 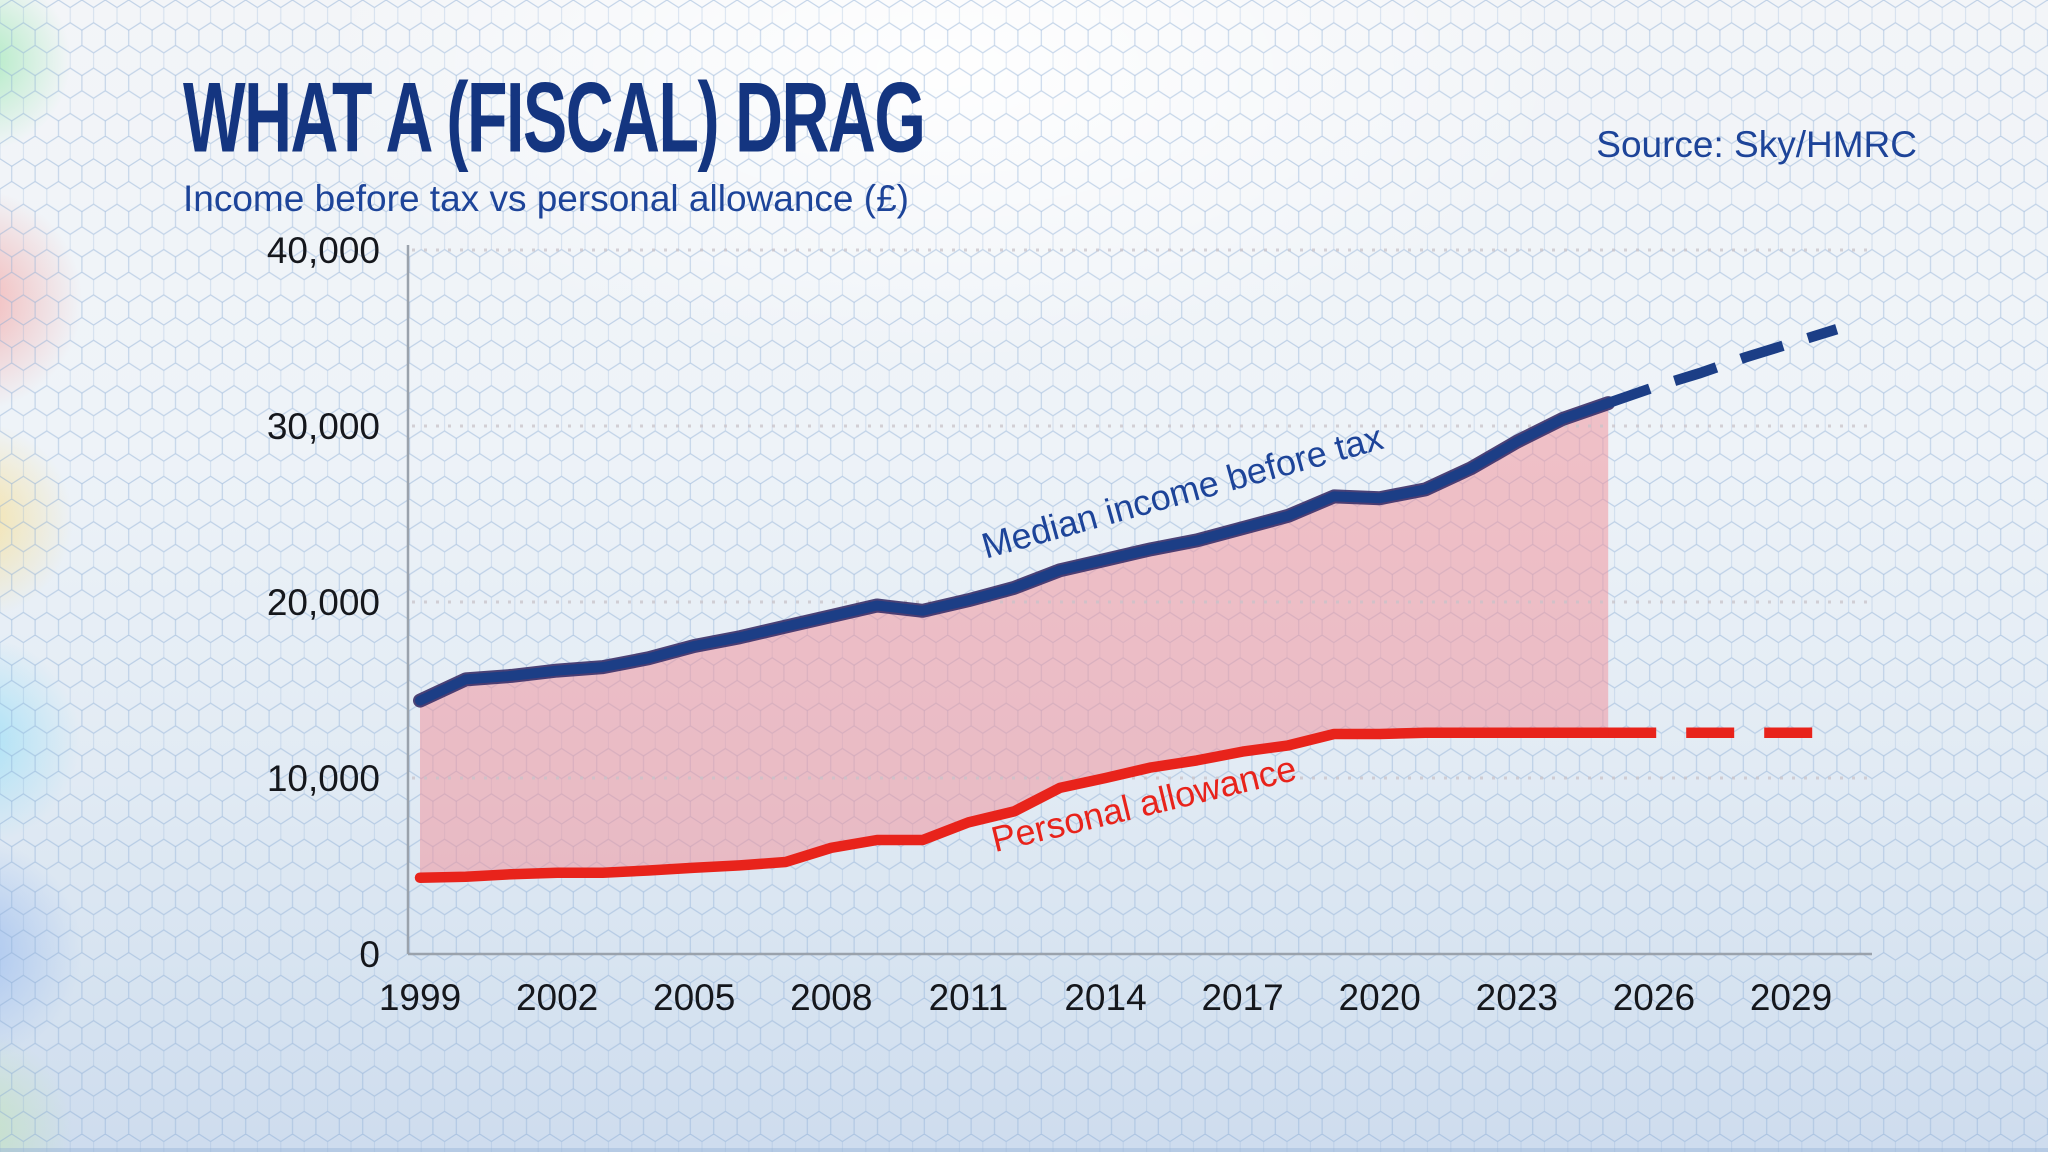 What do you see at coordinates (323, 602) in the screenshot?
I see `y-tick-label-20,000: 20,000` at bounding box center [323, 602].